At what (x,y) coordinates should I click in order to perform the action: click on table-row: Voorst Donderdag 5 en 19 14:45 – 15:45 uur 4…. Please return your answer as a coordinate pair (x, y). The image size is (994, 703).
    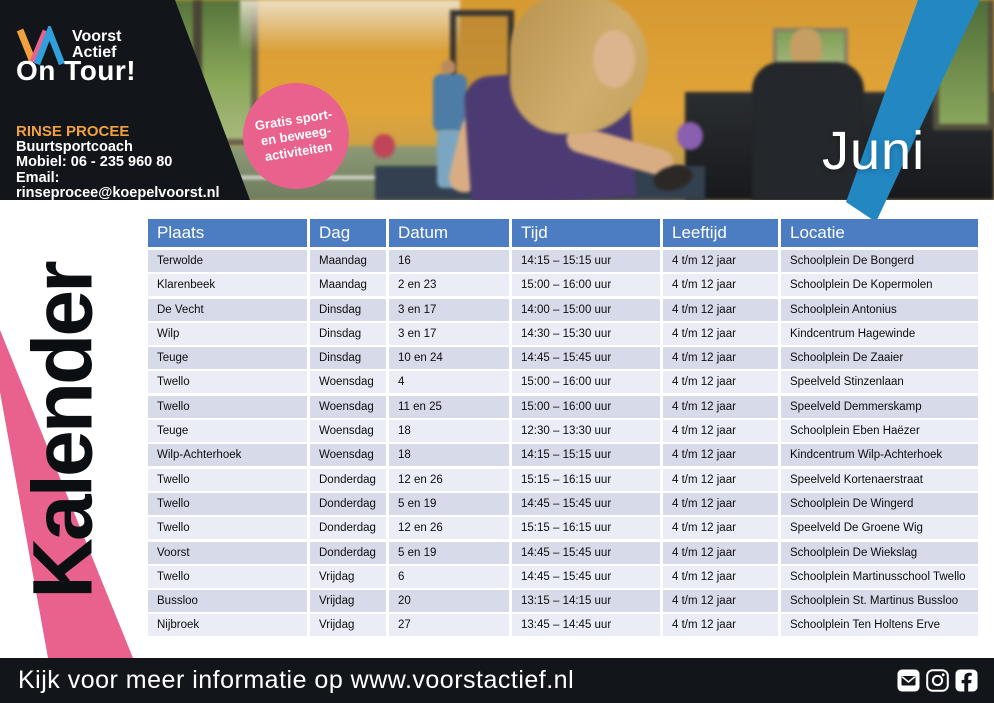
    Looking at the image, I should click on (563, 552).